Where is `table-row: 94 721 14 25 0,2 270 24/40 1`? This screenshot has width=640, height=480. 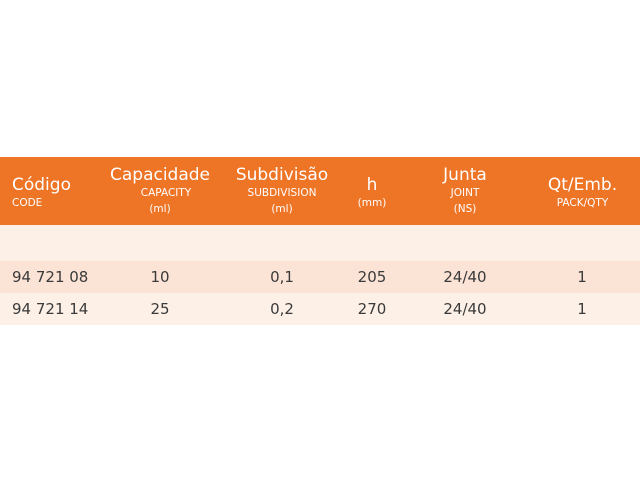 table-row: 94 721 14 25 0,2 270 24/40 1 is located at coordinates (320, 309).